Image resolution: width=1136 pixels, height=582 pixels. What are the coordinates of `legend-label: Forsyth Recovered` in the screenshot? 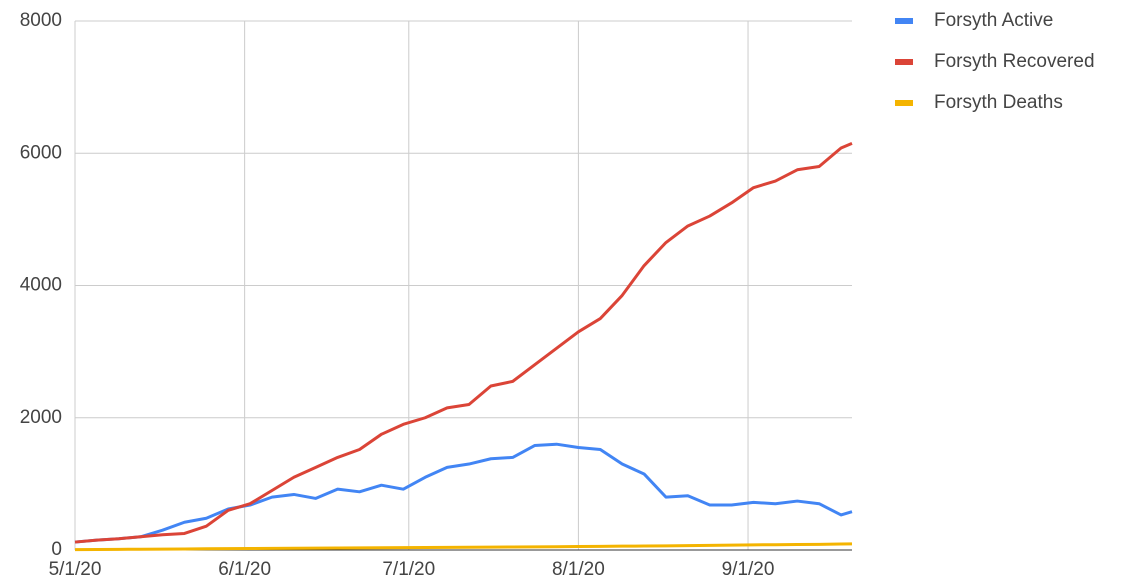 It's located at (1014, 61).